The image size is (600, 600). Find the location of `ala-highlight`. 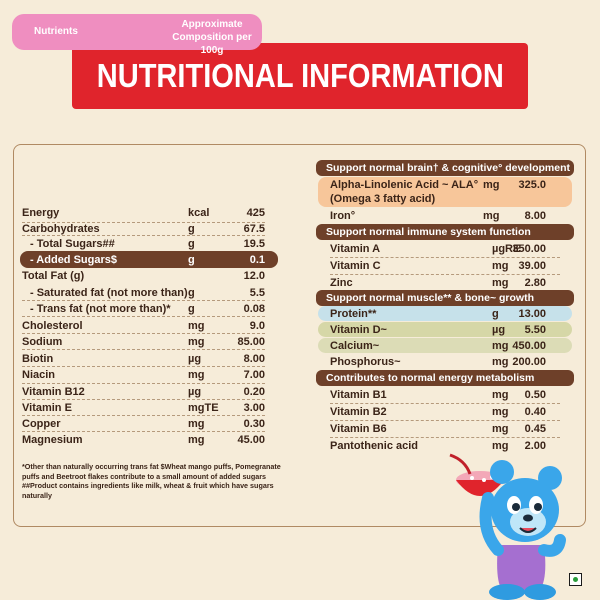

ala-highlight is located at coordinates (445, 192).